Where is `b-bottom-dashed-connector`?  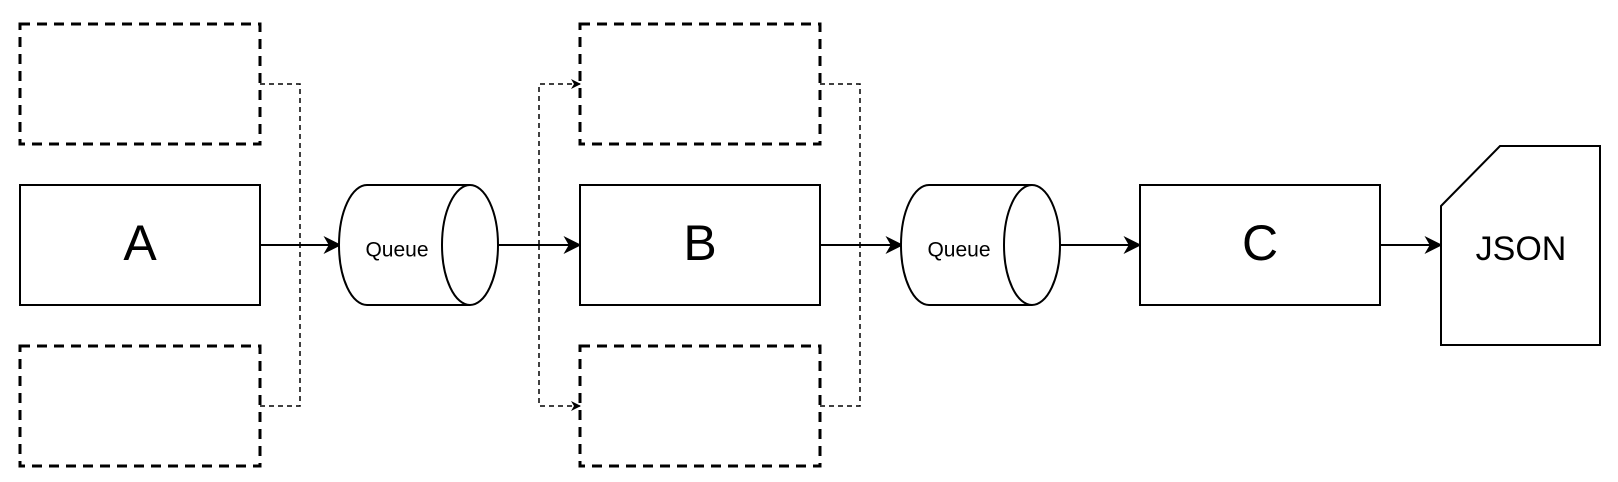
b-bottom-dashed-connector is located at coordinates (840, 326).